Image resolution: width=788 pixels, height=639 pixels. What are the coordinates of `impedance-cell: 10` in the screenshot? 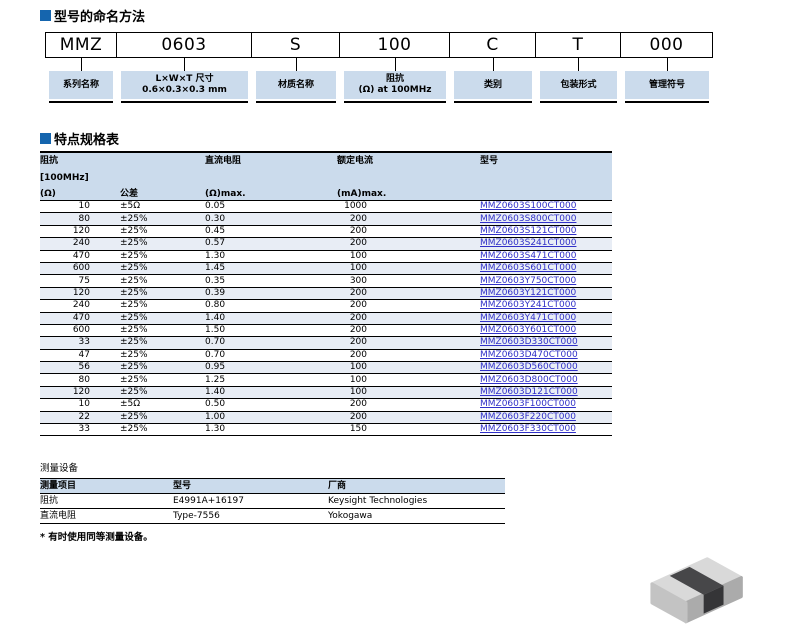 It's located at (80, 405).